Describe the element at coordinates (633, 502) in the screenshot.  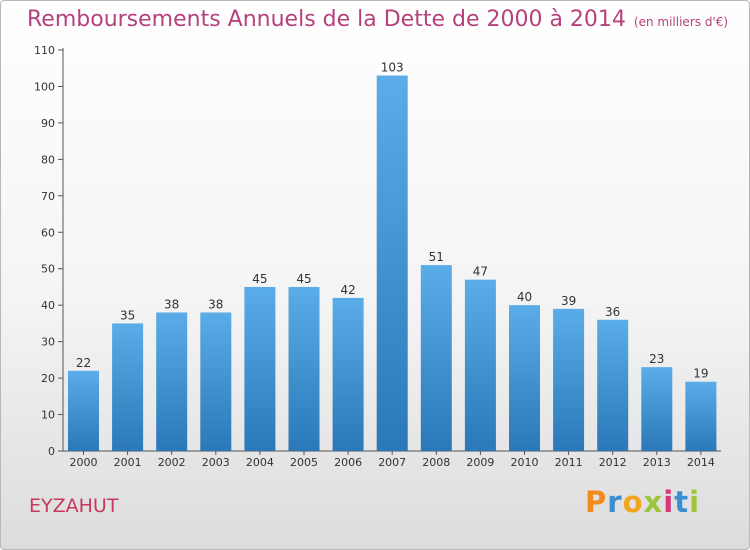
I see `logo-letter: o` at that location.